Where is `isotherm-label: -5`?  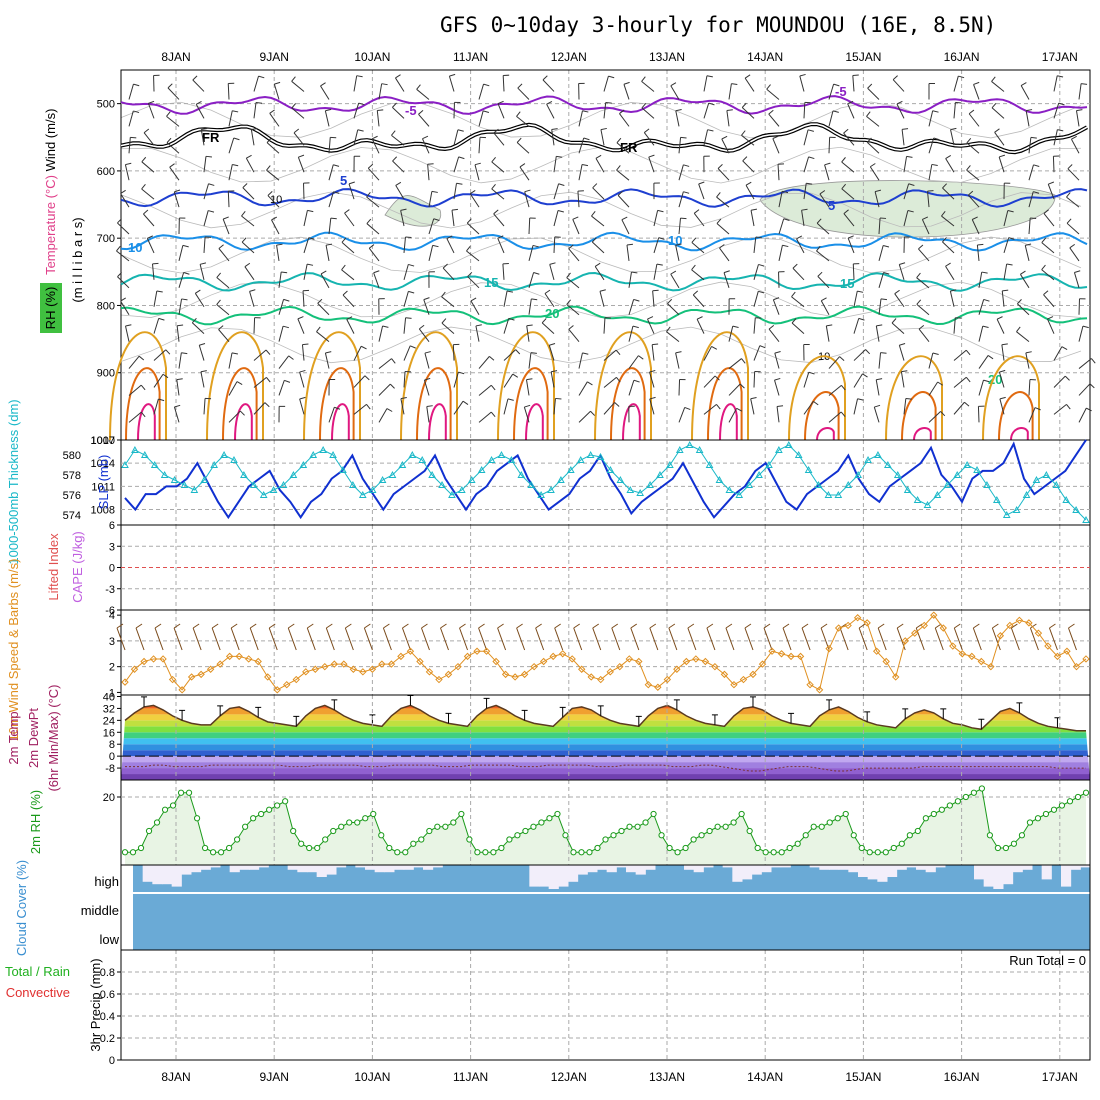
isotherm-label: -5 is located at coordinates (411, 110).